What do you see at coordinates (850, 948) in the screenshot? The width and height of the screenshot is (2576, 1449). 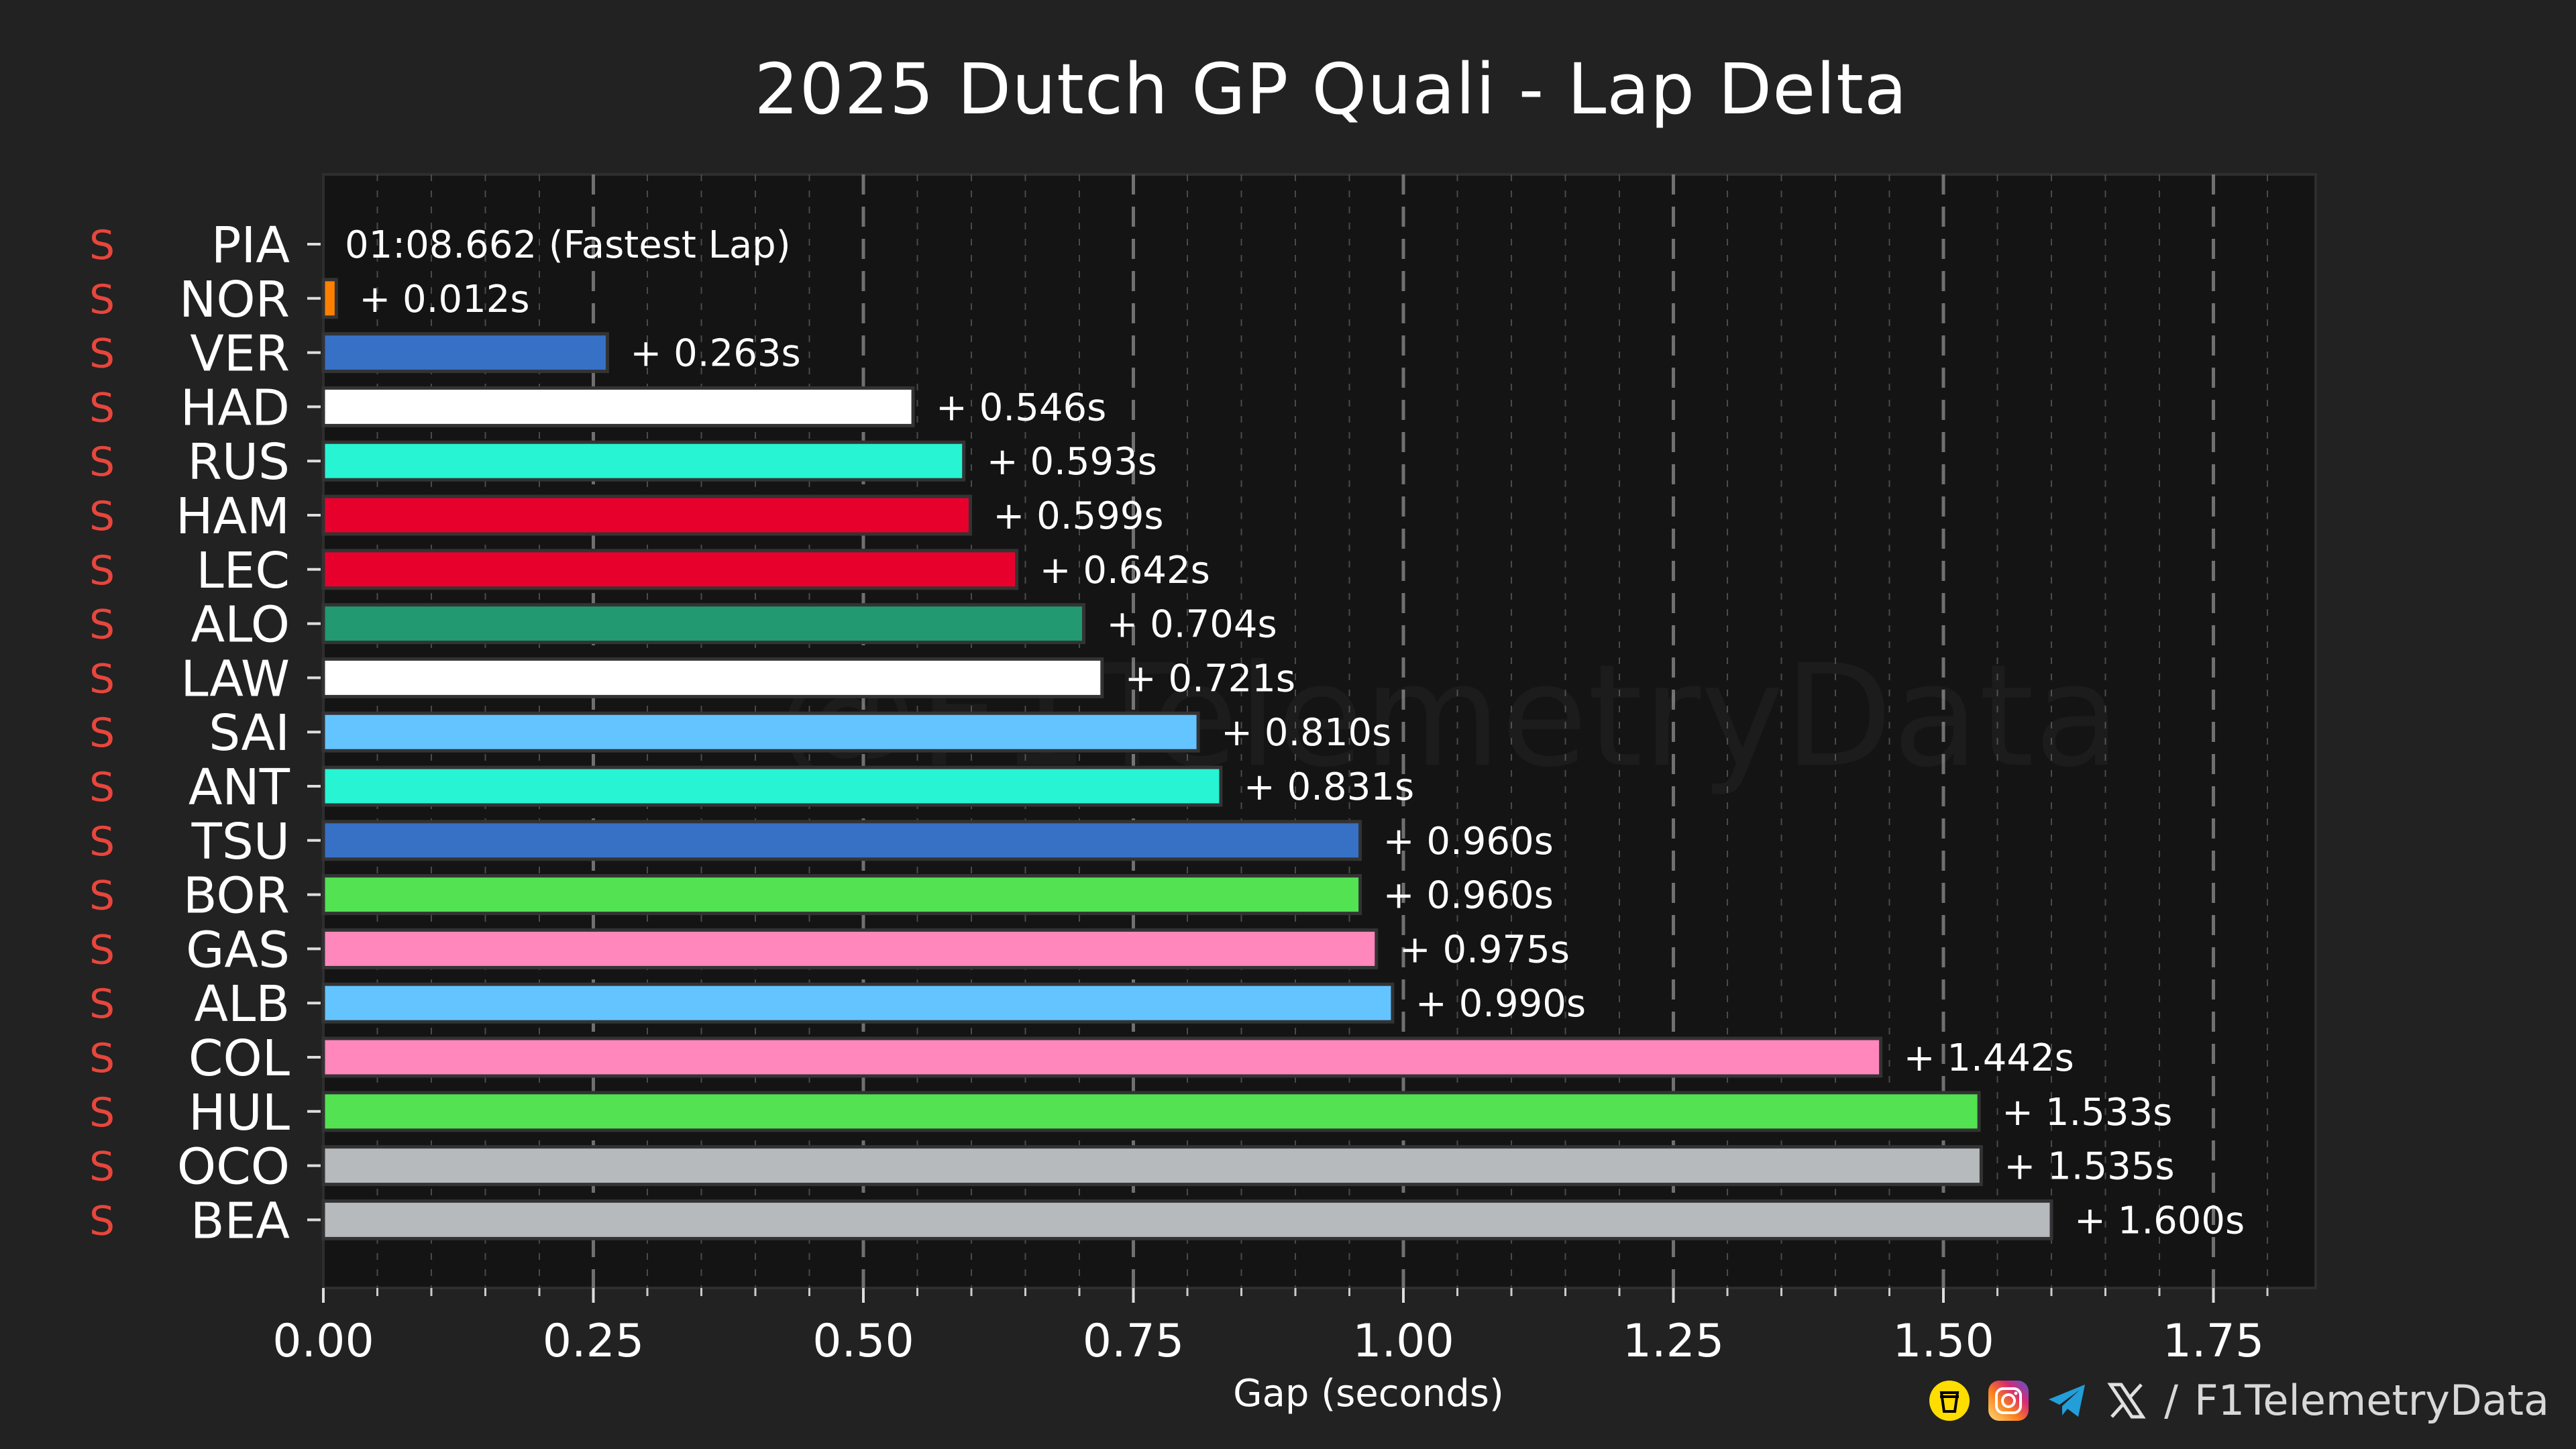 I see `bar-gas` at bounding box center [850, 948].